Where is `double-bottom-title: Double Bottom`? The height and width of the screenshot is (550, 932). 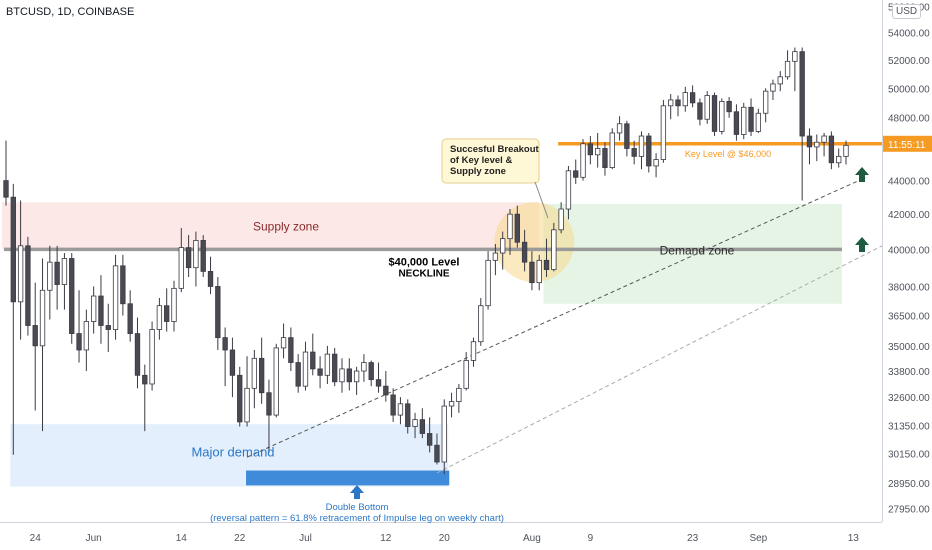 double-bottom-title: Double Bottom is located at coordinates (357, 507).